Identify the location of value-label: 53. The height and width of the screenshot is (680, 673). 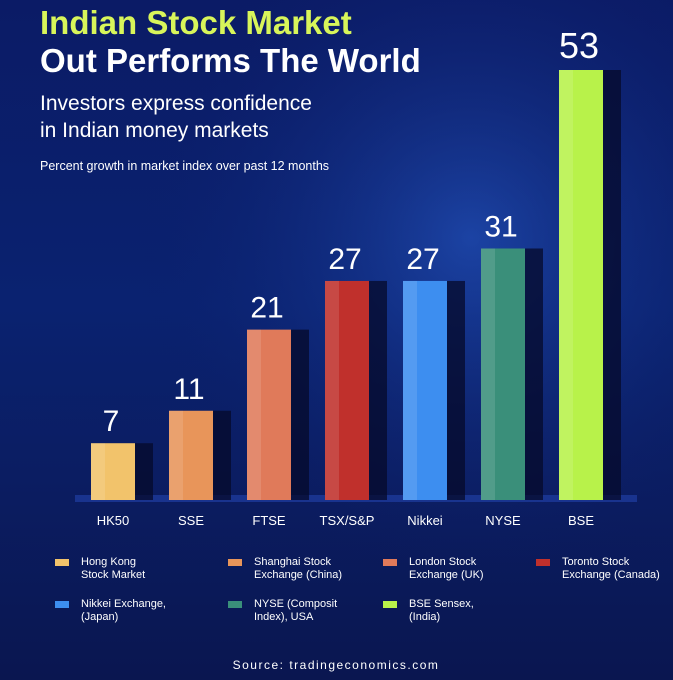
(579, 45).